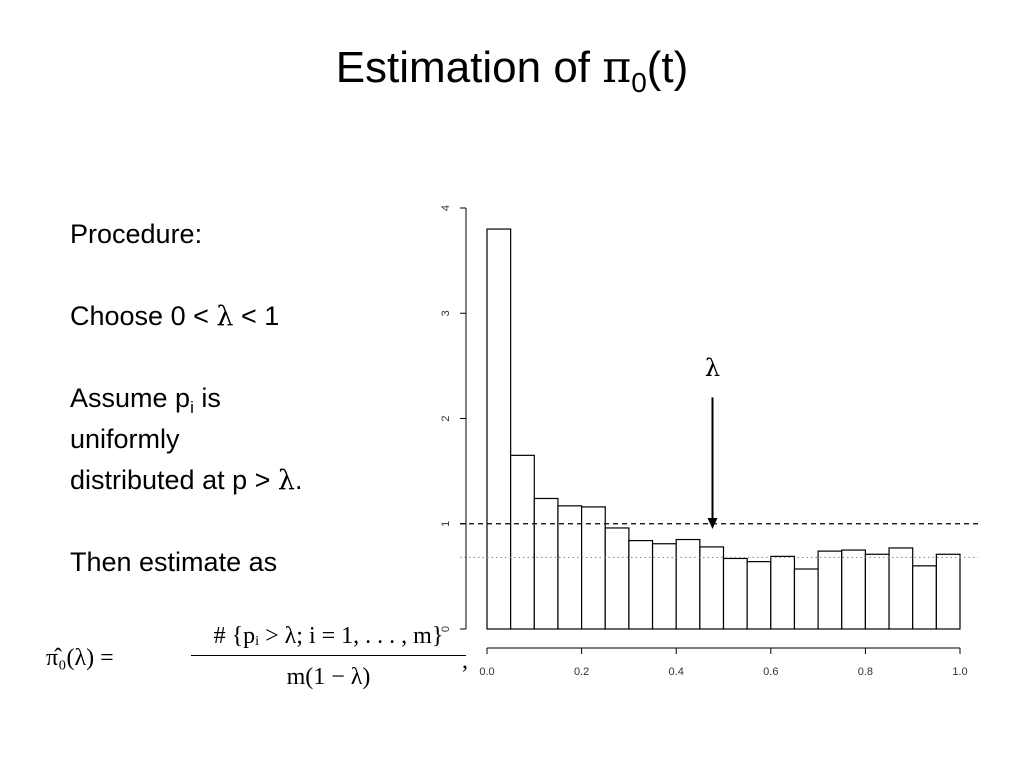  What do you see at coordinates (446, 418) in the screenshot?
I see `y-tick-label: 2` at bounding box center [446, 418].